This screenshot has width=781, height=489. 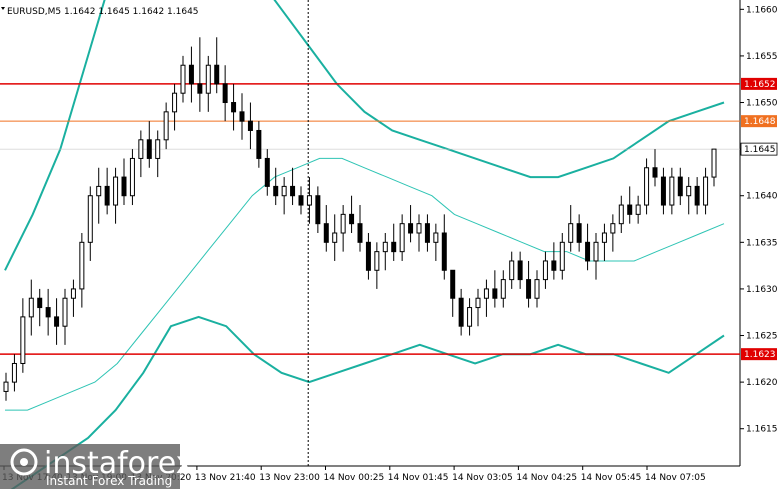 What do you see at coordinates (118, 463) in the screenshot?
I see `watermark-brand: instaforex` at bounding box center [118, 463].